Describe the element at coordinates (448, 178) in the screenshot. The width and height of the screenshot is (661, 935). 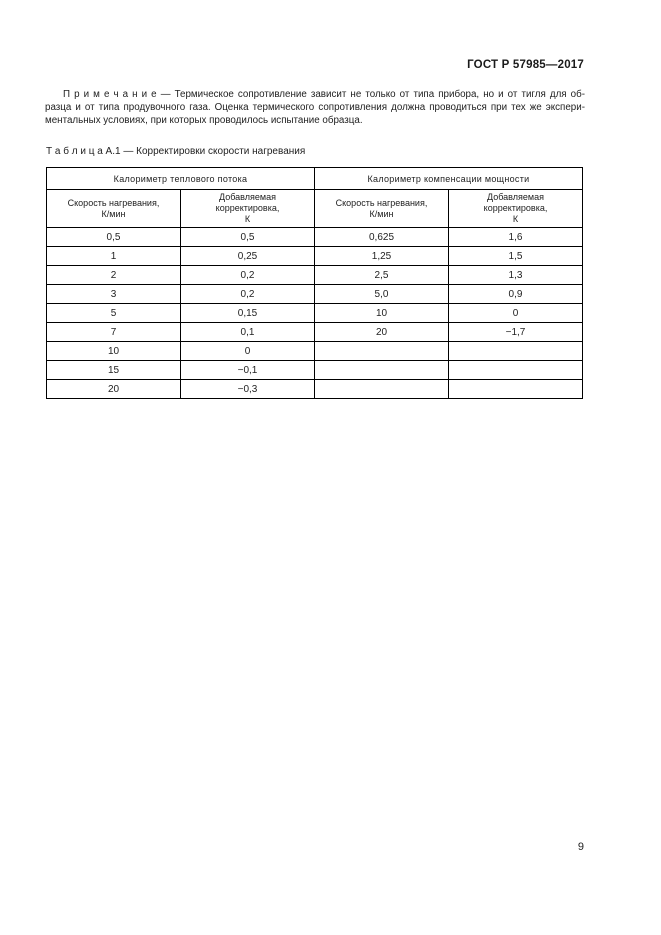
I see `group-header-power-compensation: Калориметр компенсации мощности` at that location.